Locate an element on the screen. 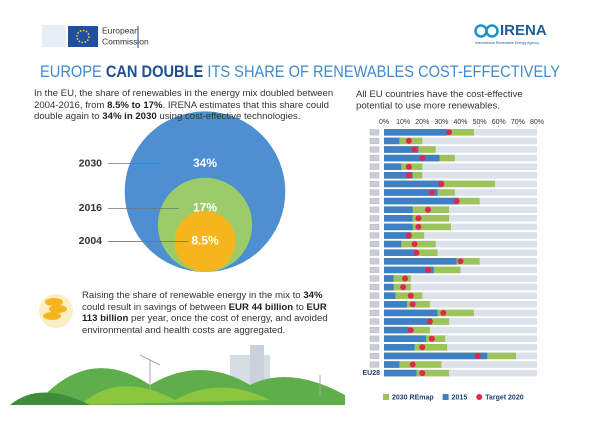 The image size is (600, 428). x-tick-label: 40% is located at coordinates (460, 122).